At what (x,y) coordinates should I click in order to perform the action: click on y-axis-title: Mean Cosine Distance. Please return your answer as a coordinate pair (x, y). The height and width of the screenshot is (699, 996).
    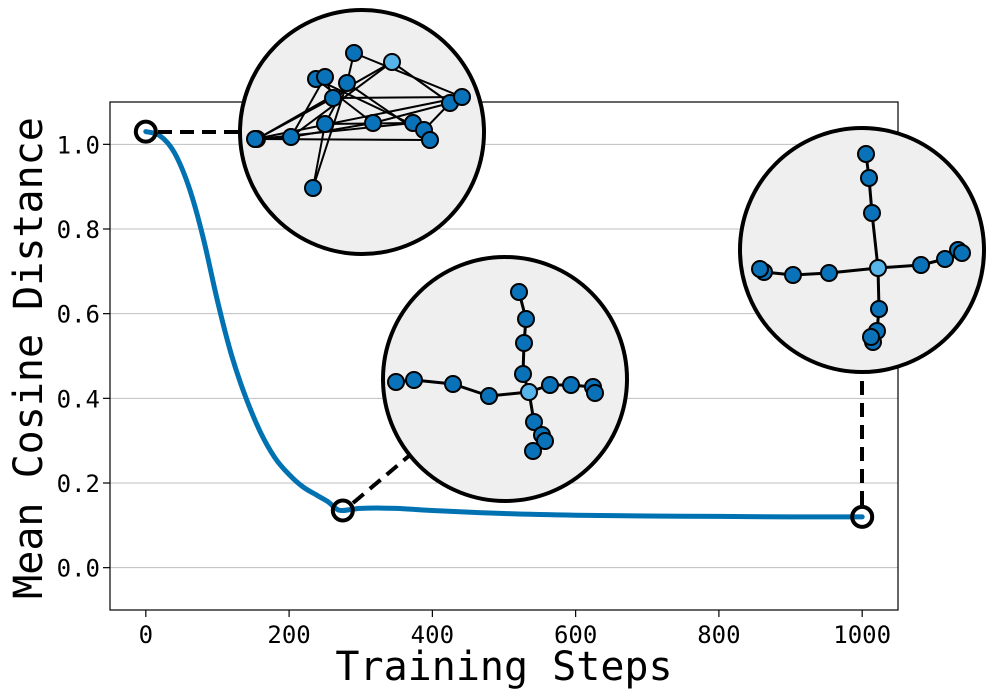
    Looking at the image, I should click on (29, 358).